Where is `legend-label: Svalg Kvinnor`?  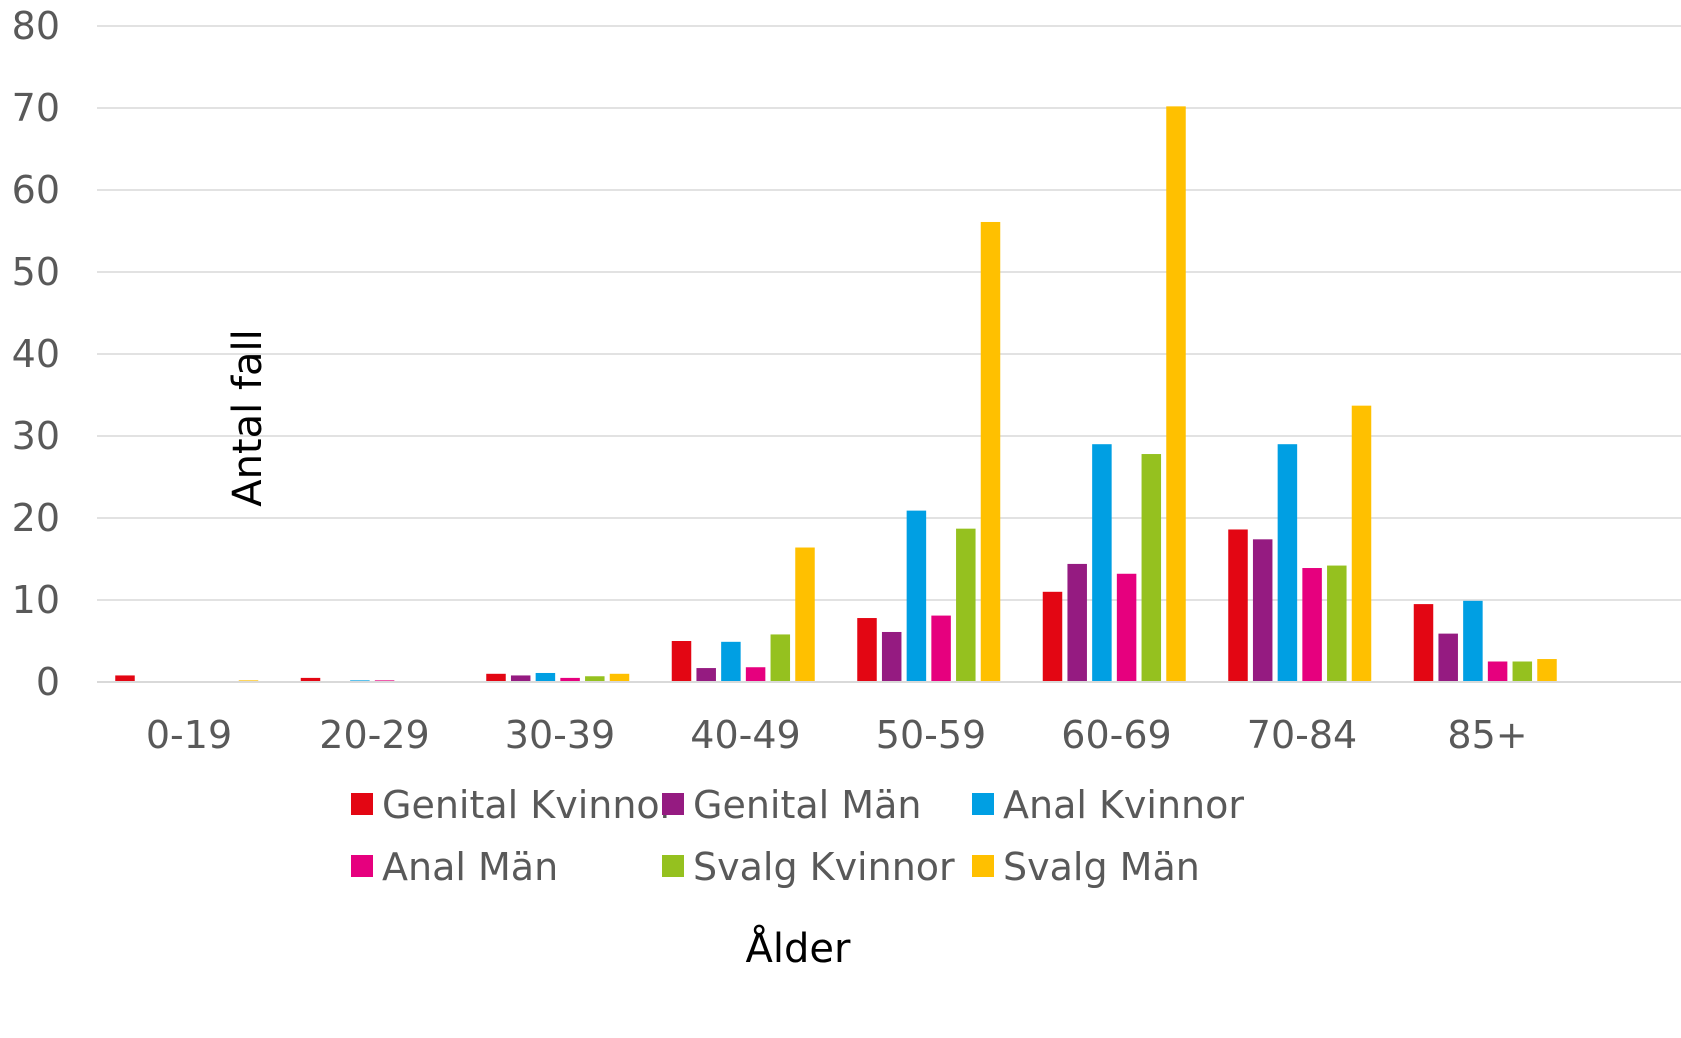
legend-label: Svalg Kvinnor is located at coordinates (824, 867).